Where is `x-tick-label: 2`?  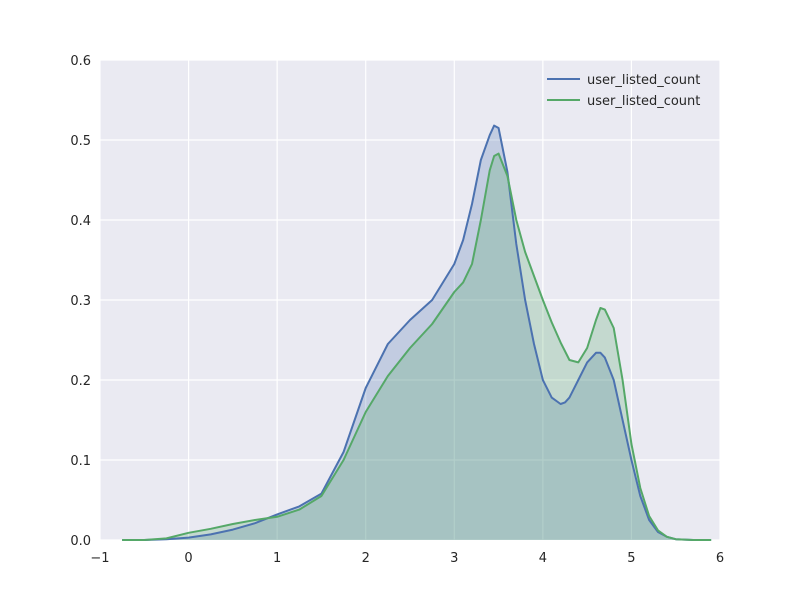
x-tick-label: 2 is located at coordinates (366, 558).